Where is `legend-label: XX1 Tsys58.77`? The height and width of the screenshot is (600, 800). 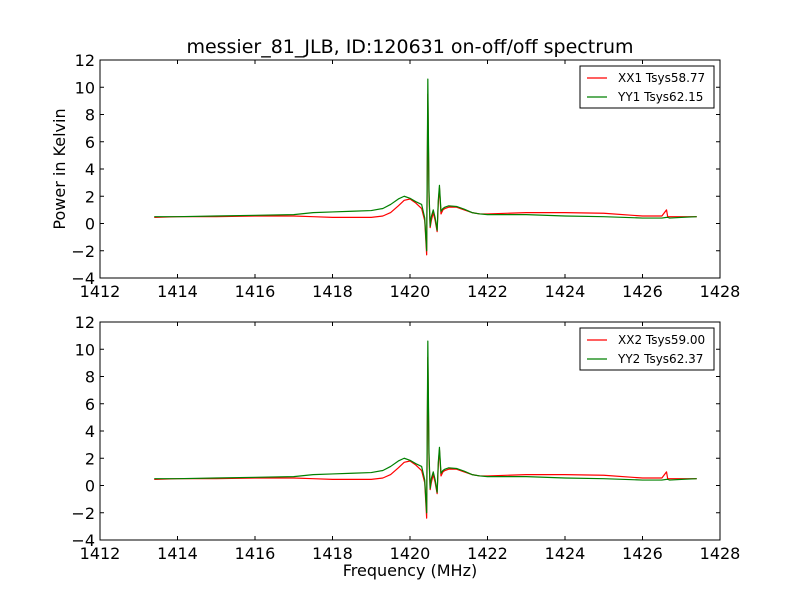
legend-label: XX1 Tsys58.77 is located at coordinates (661, 78).